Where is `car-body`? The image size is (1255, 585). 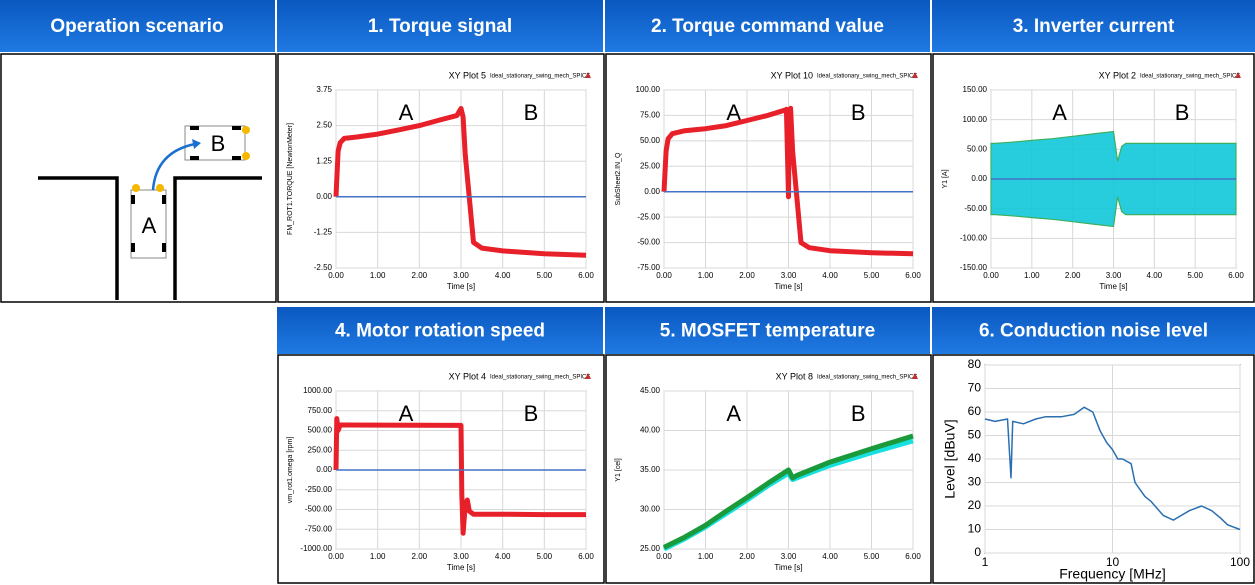
car-body is located at coordinates (148, 224).